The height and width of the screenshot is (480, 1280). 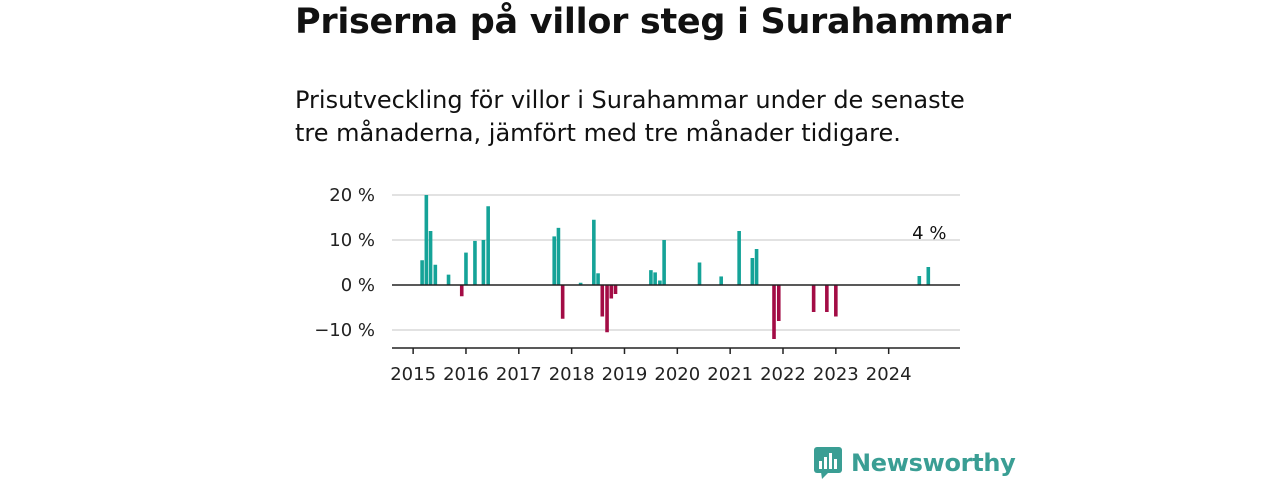 What do you see at coordinates (413, 374) in the screenshot?
I see `x-tick-label: 2015` at bounding box center [413, 374].